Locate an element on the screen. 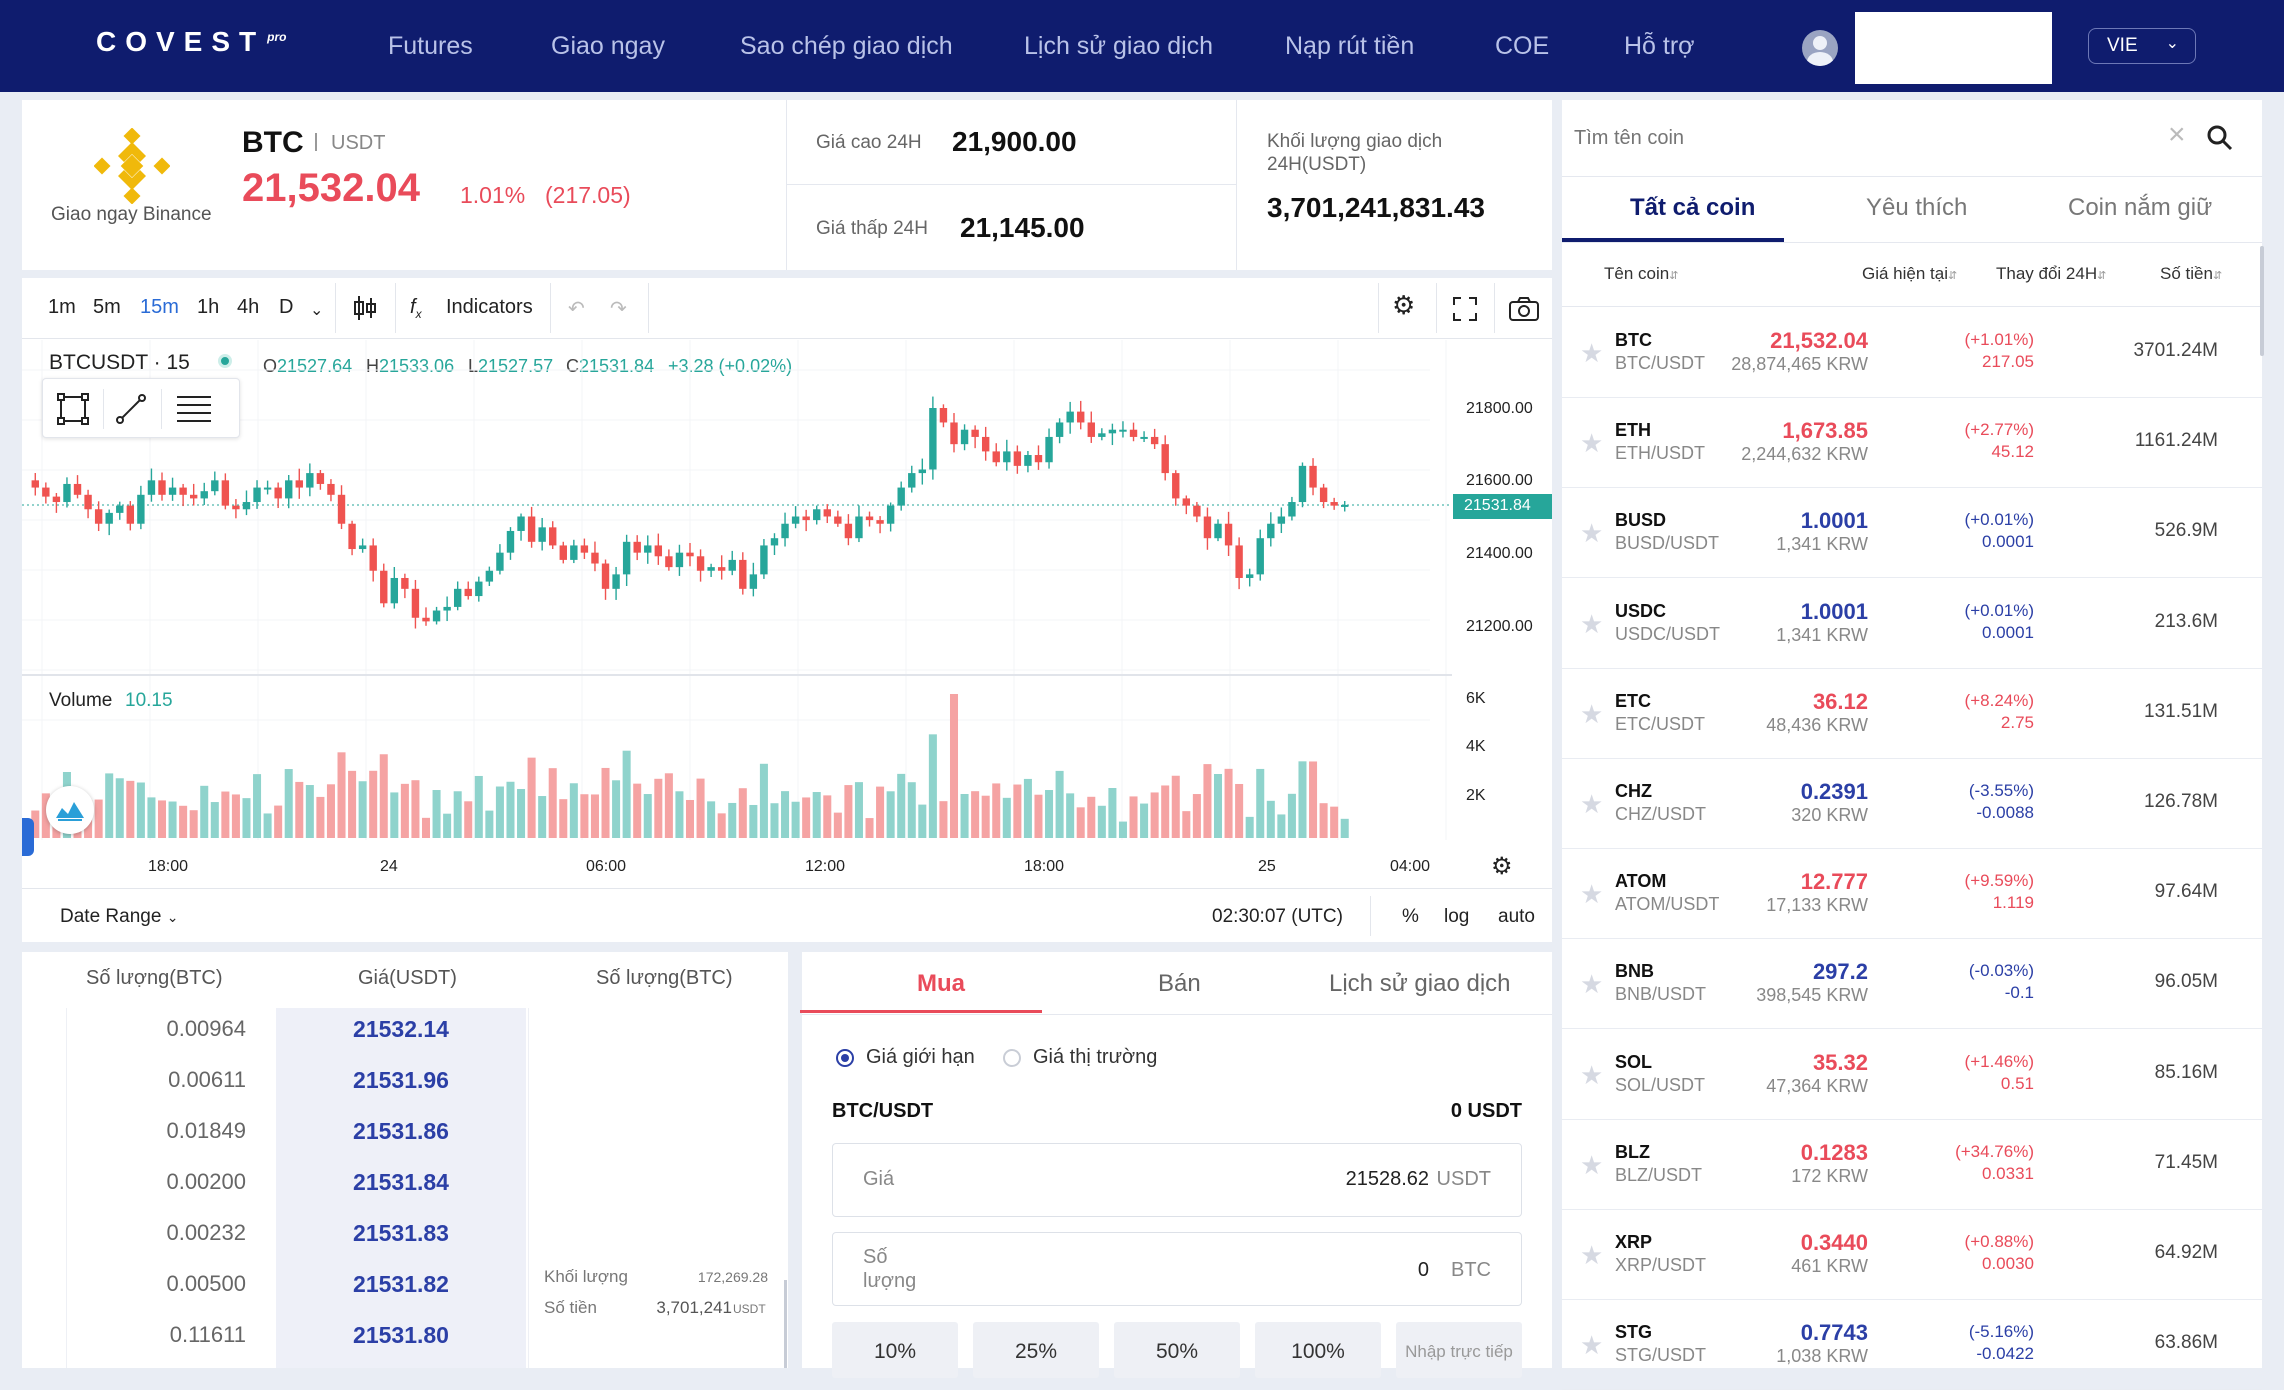 Image resolution: width=2284 pixels, height=1390 pixels. percent-100-button: 100% is located at coordinates (1318, 1350).